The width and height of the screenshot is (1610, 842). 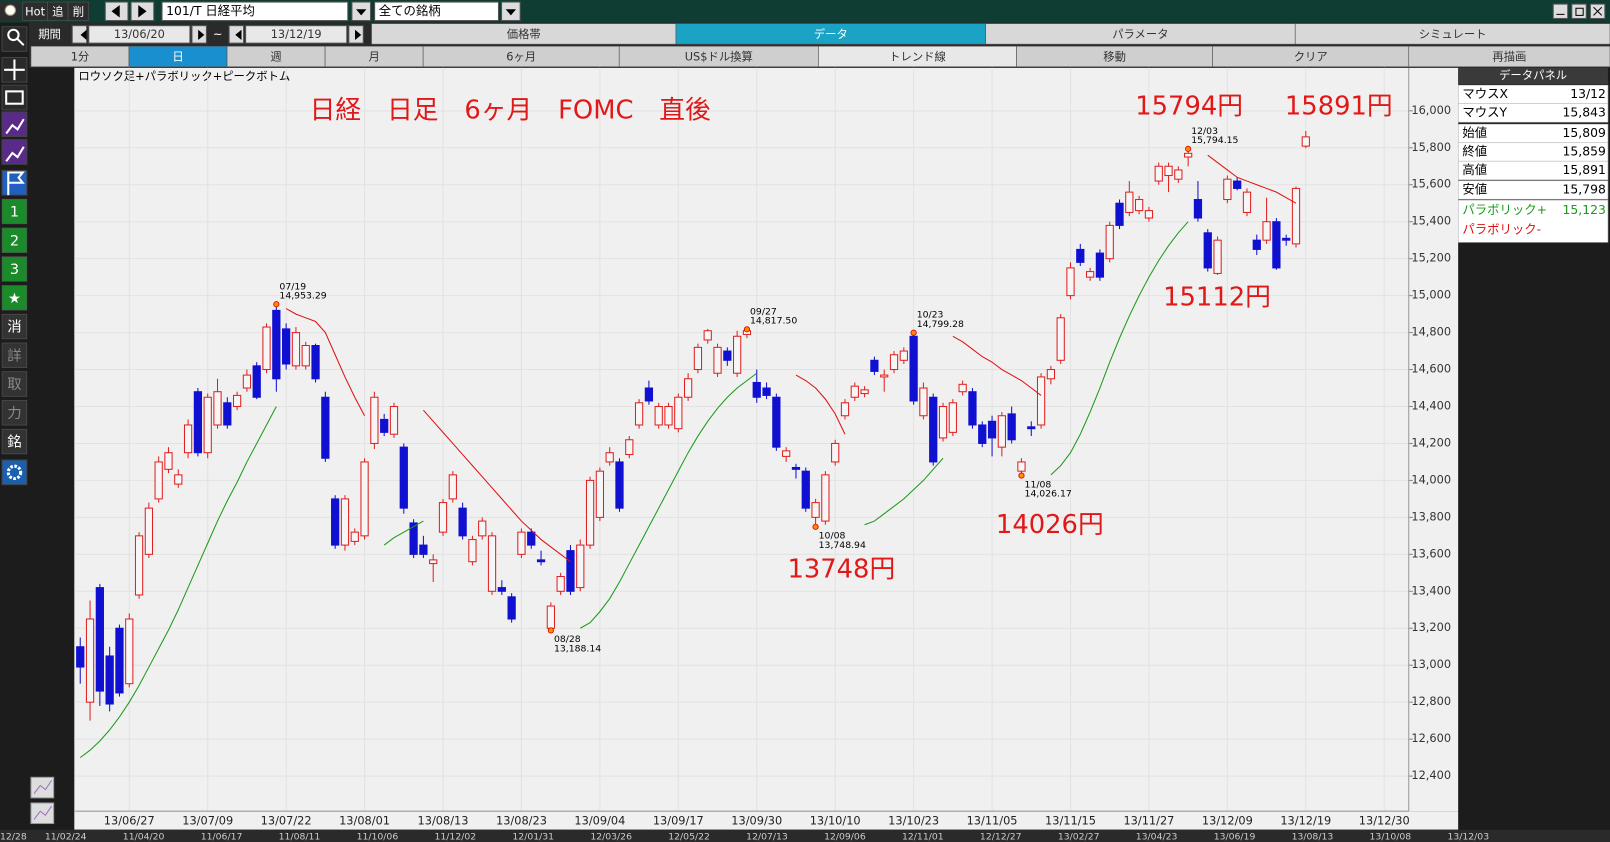 What do you see at coordinates (15, 126) in the screenshot?
I see `chart-glyph` at bounding box center [15, 126].